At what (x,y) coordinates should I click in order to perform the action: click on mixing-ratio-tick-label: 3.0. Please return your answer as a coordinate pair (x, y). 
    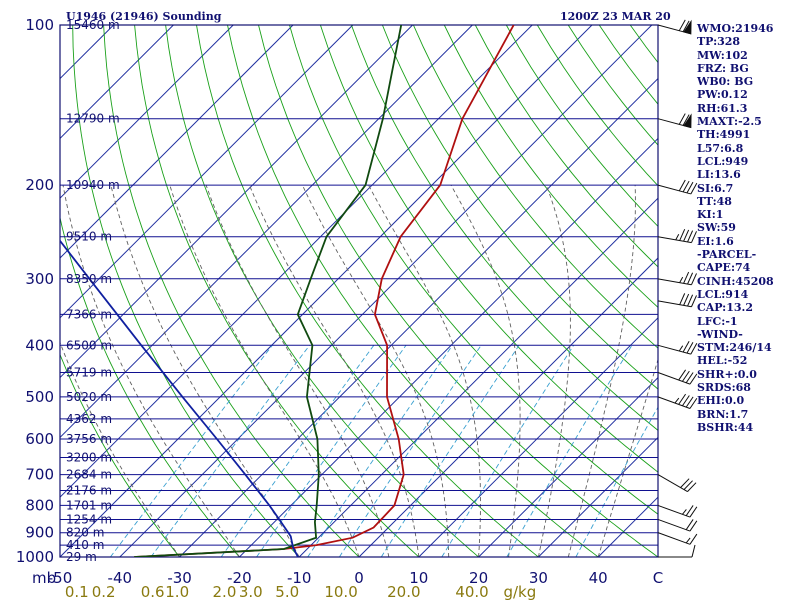
    Looking at the image, I should click on (251, 591).